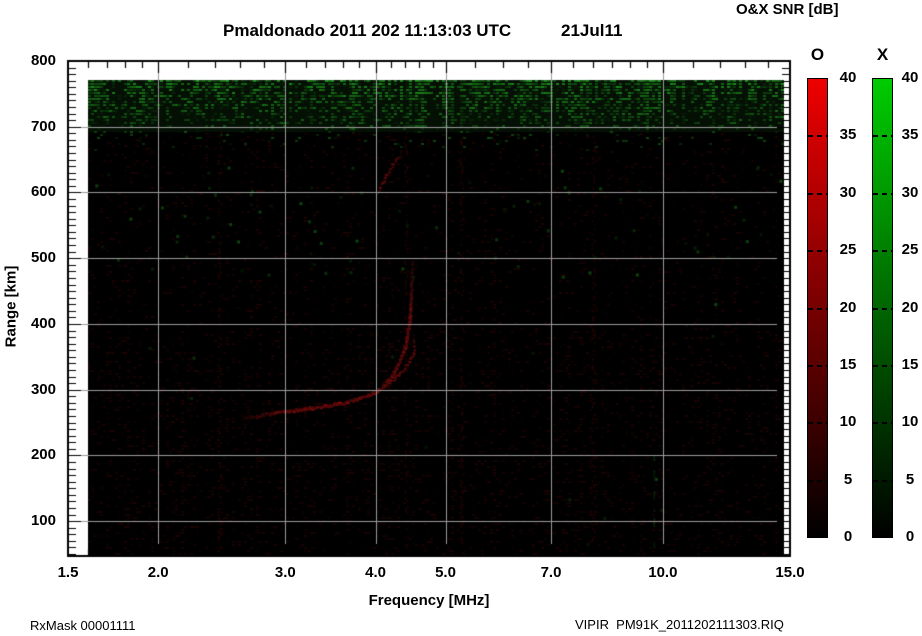 The height and width of the screenshot is (636, 922). What do you see at coordinates (848, 422) in the screenshot?
I see `colorbar-O-tick-label: 10` at bounding box center [848, 422].